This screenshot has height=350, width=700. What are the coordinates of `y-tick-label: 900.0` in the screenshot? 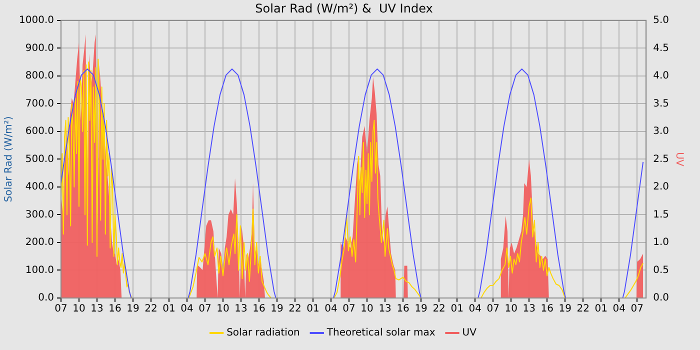 It's located at (39, 48).